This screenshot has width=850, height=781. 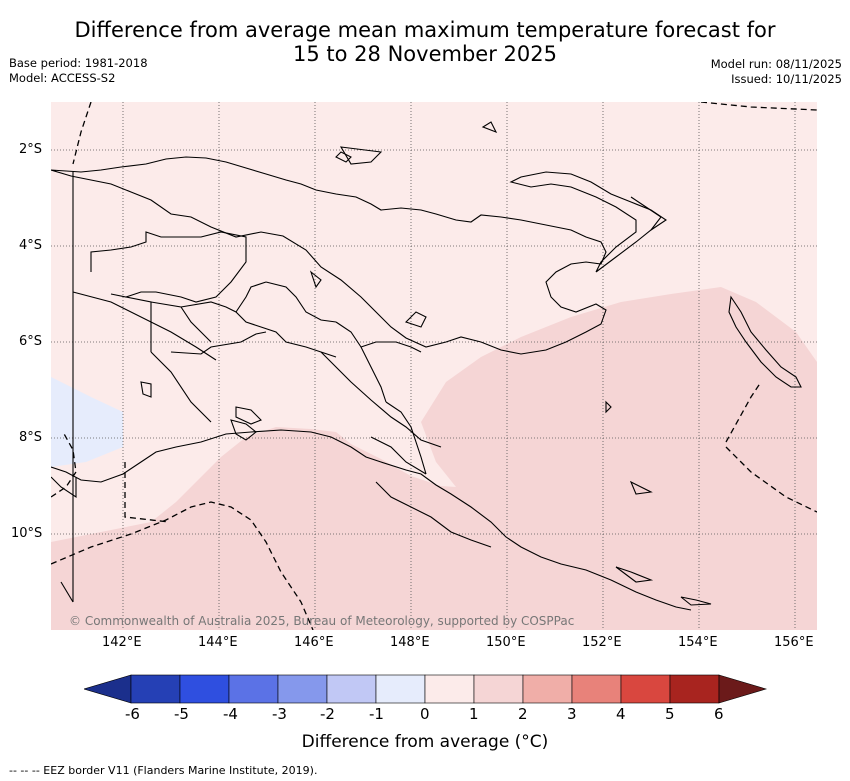 What do you see at coordinates (31, 341) in the screenshot?
I see `lat-label-6s: 6°S` at bounding box center [31, 341].